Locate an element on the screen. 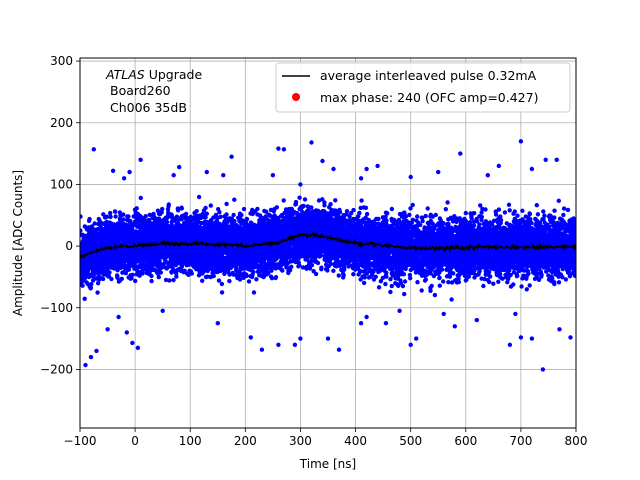 The height and width of the screenshot is (480, 640). y-tick-label: −100 is located at coordinates (56, 308).